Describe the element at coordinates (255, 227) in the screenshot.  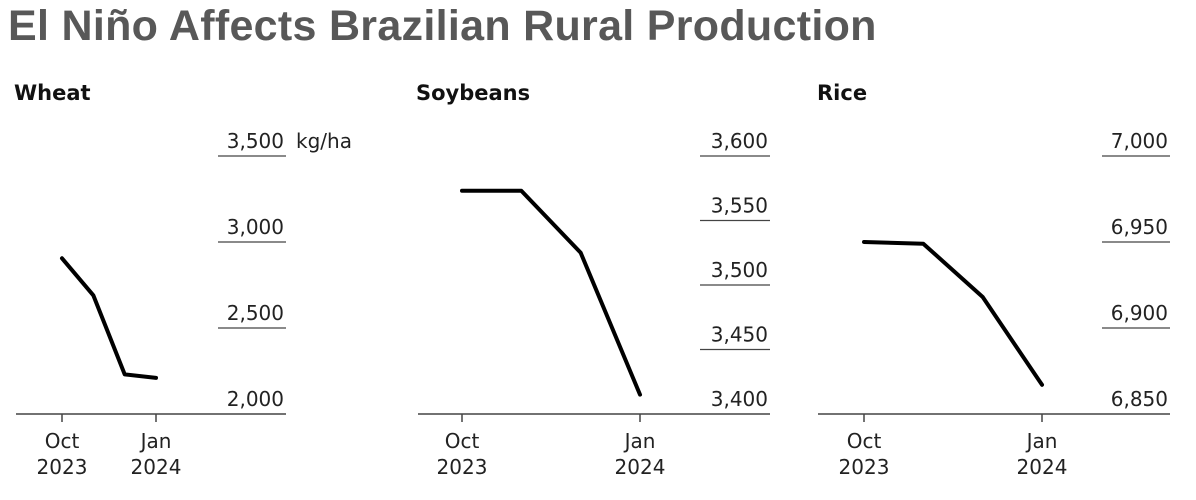
I see `y-tick-label: 3,000` at that location.